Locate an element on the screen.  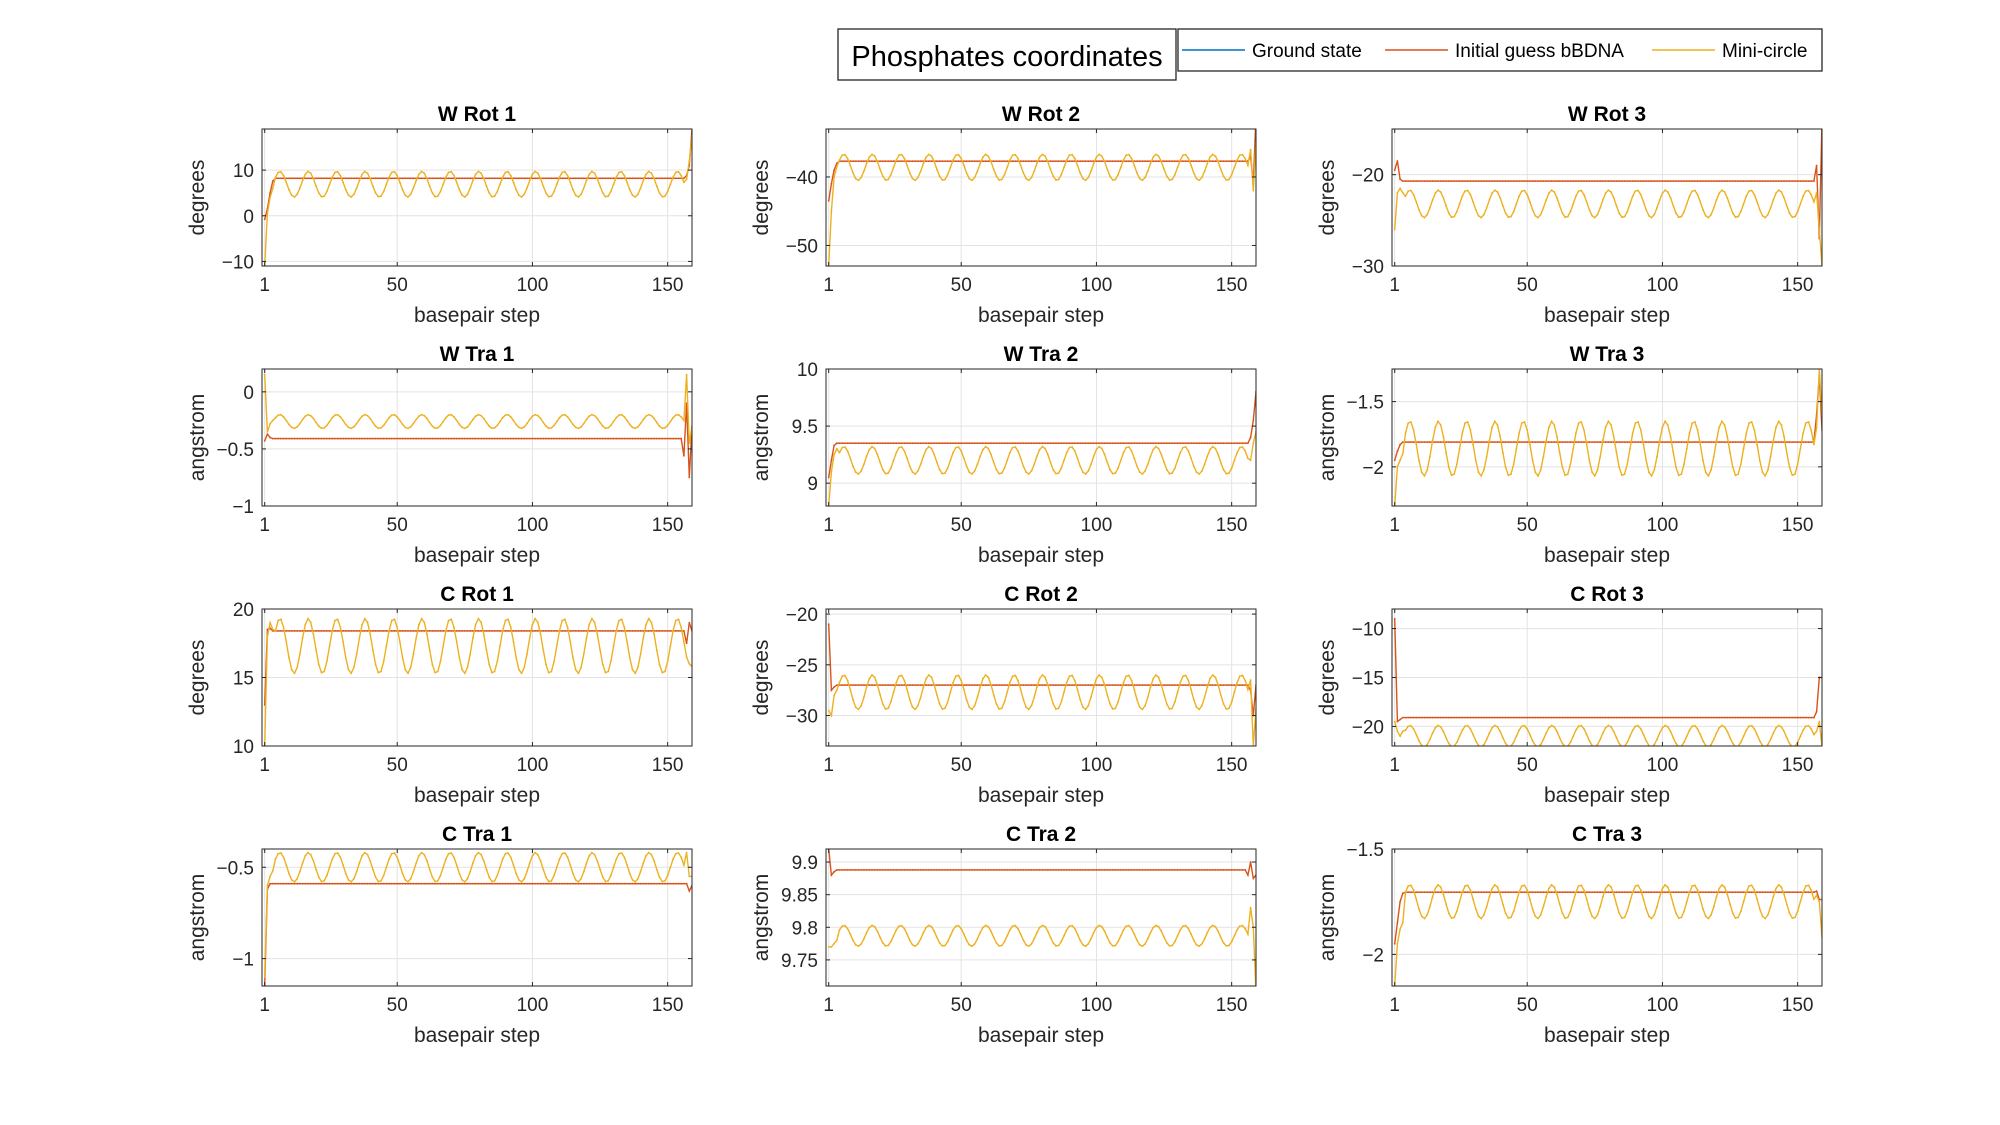
x-tick-label: 150 is located at coordinates (668, 765).